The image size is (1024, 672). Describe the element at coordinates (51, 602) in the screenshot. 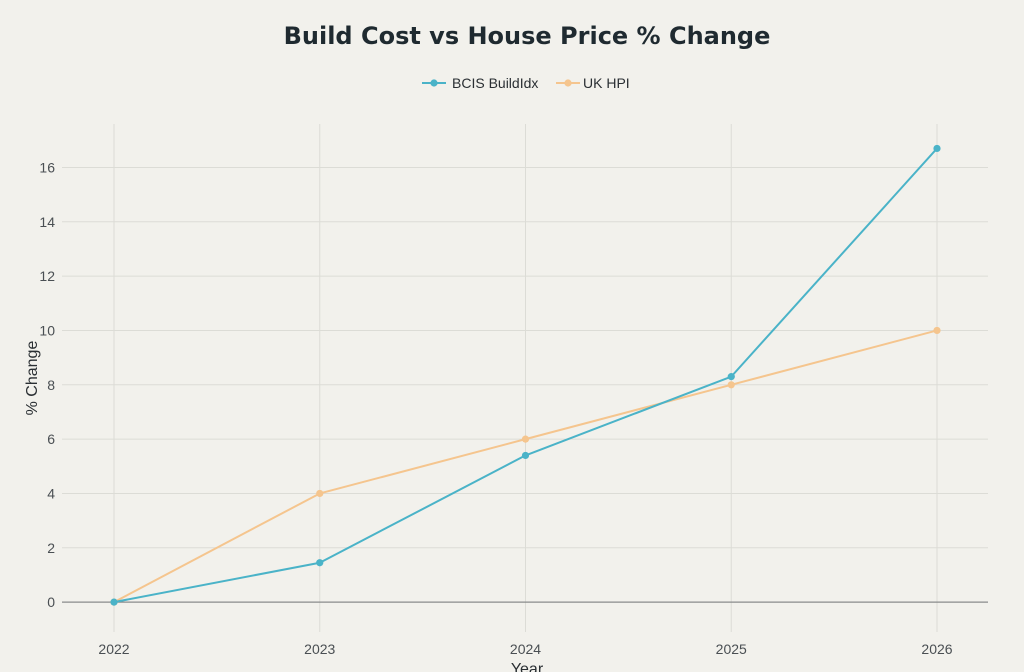

I see `y-tick-label: 0` at that location.